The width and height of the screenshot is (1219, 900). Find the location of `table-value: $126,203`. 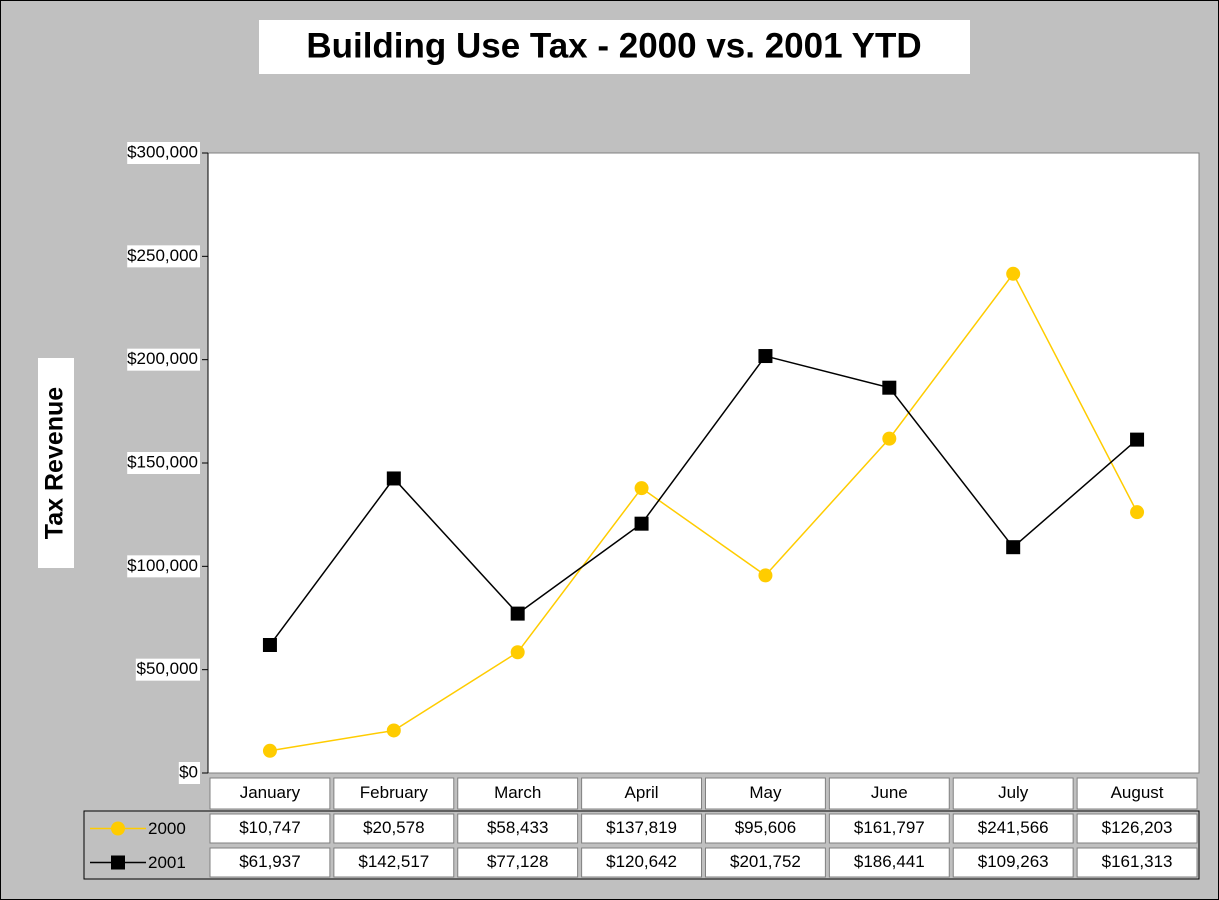

table-value: $126,203 is located at coordinates (1137, 827).